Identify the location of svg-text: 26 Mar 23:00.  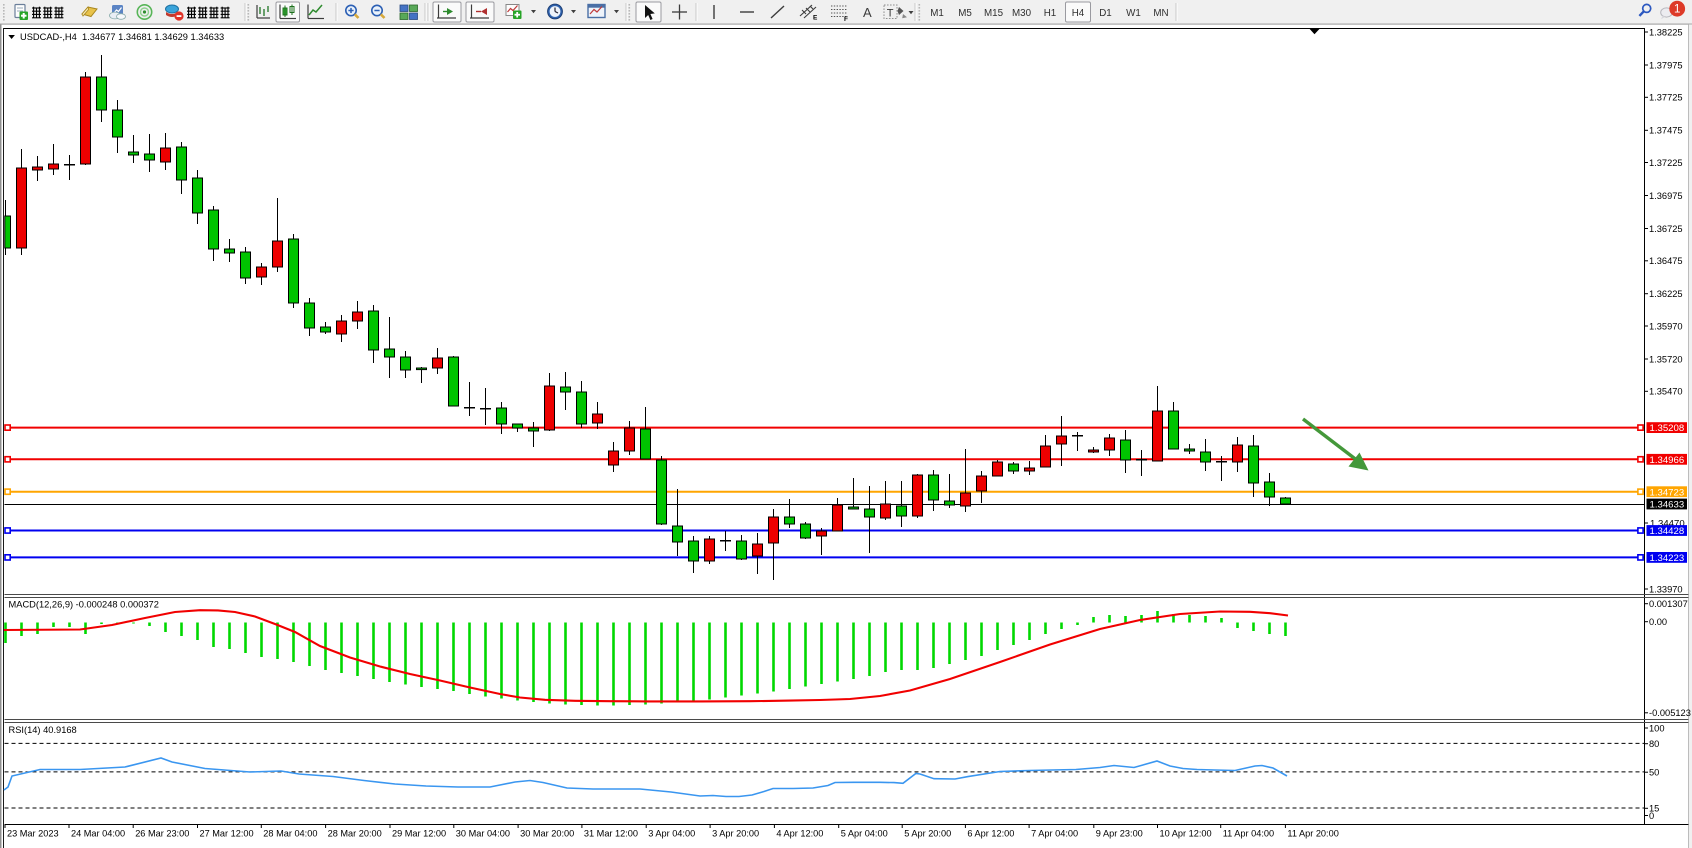
(162, 834).